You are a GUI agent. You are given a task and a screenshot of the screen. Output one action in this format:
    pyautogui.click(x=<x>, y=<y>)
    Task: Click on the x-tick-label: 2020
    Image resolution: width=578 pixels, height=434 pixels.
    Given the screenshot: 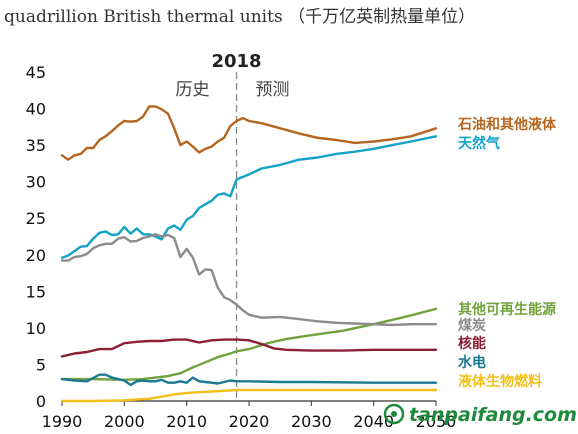 What is the action you would take?
    pyautogui.click(x=249, y=421)
    